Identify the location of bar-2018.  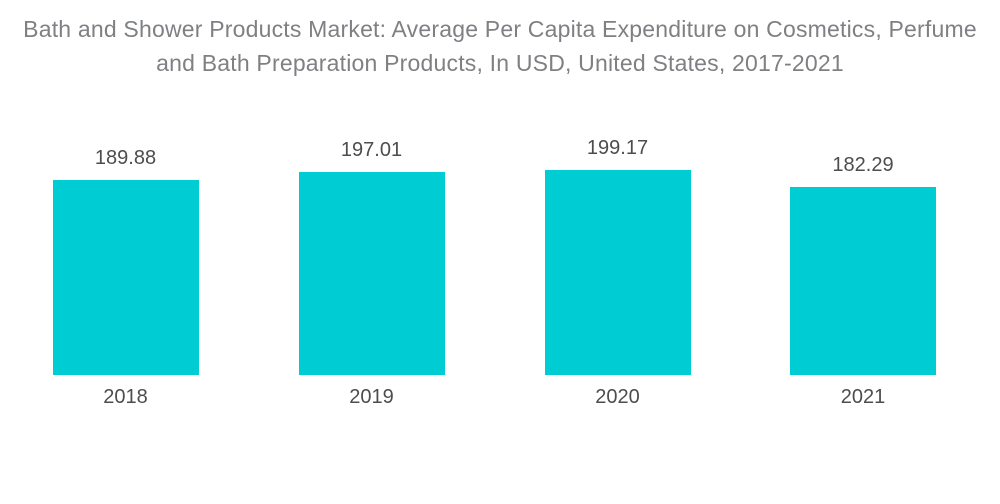
(125, 277).